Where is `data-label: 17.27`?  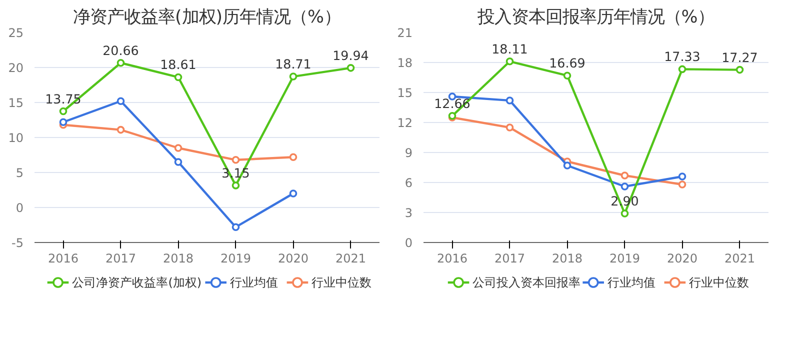
data-label: 17.27 is located at coordinates (740, 57).